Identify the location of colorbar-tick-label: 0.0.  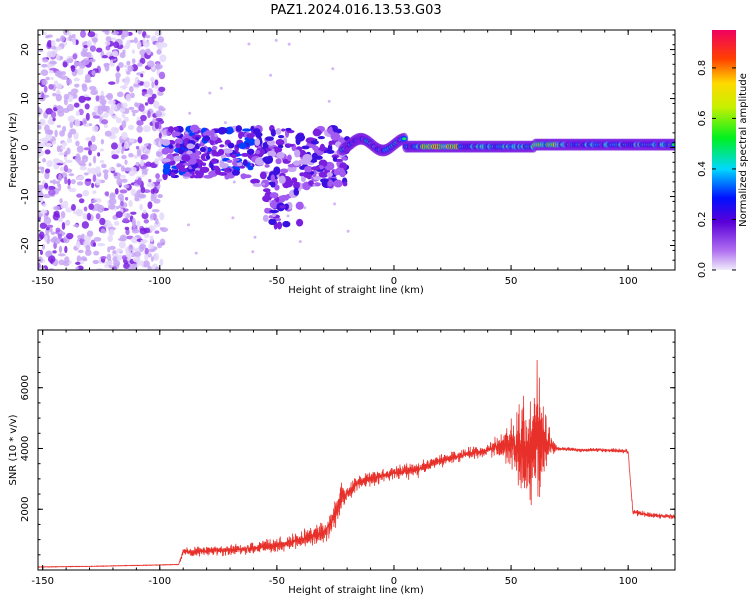
(702, 270).